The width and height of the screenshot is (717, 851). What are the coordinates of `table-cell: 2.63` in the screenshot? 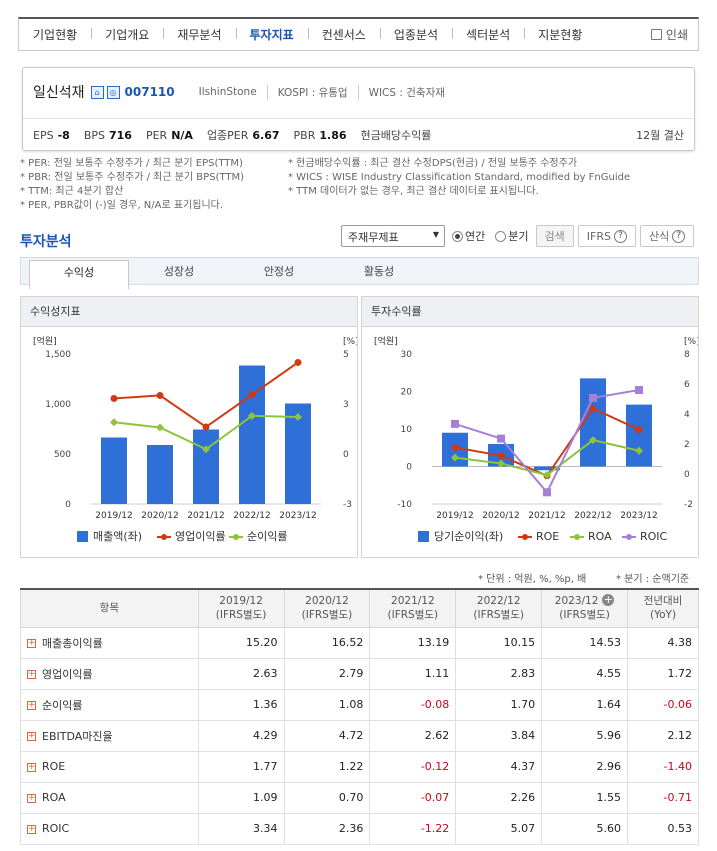 It's located at (241, 673).